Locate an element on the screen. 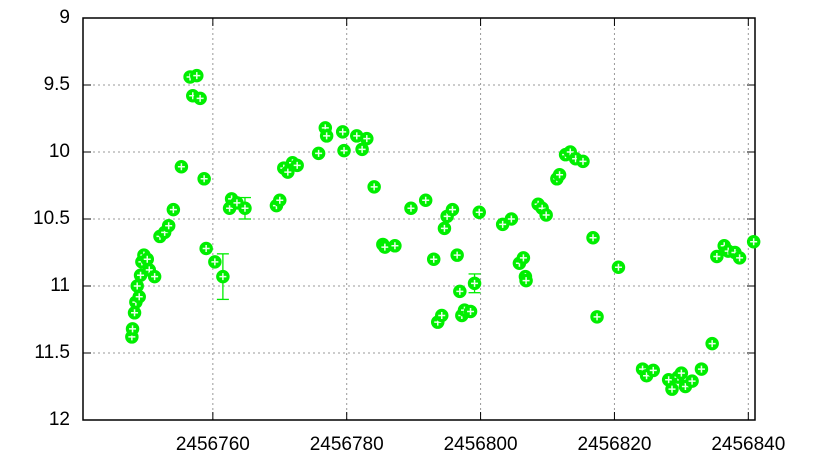 The image size is (817, 465). x-tick-label: 2456820 is located at coordinates (614, 444).